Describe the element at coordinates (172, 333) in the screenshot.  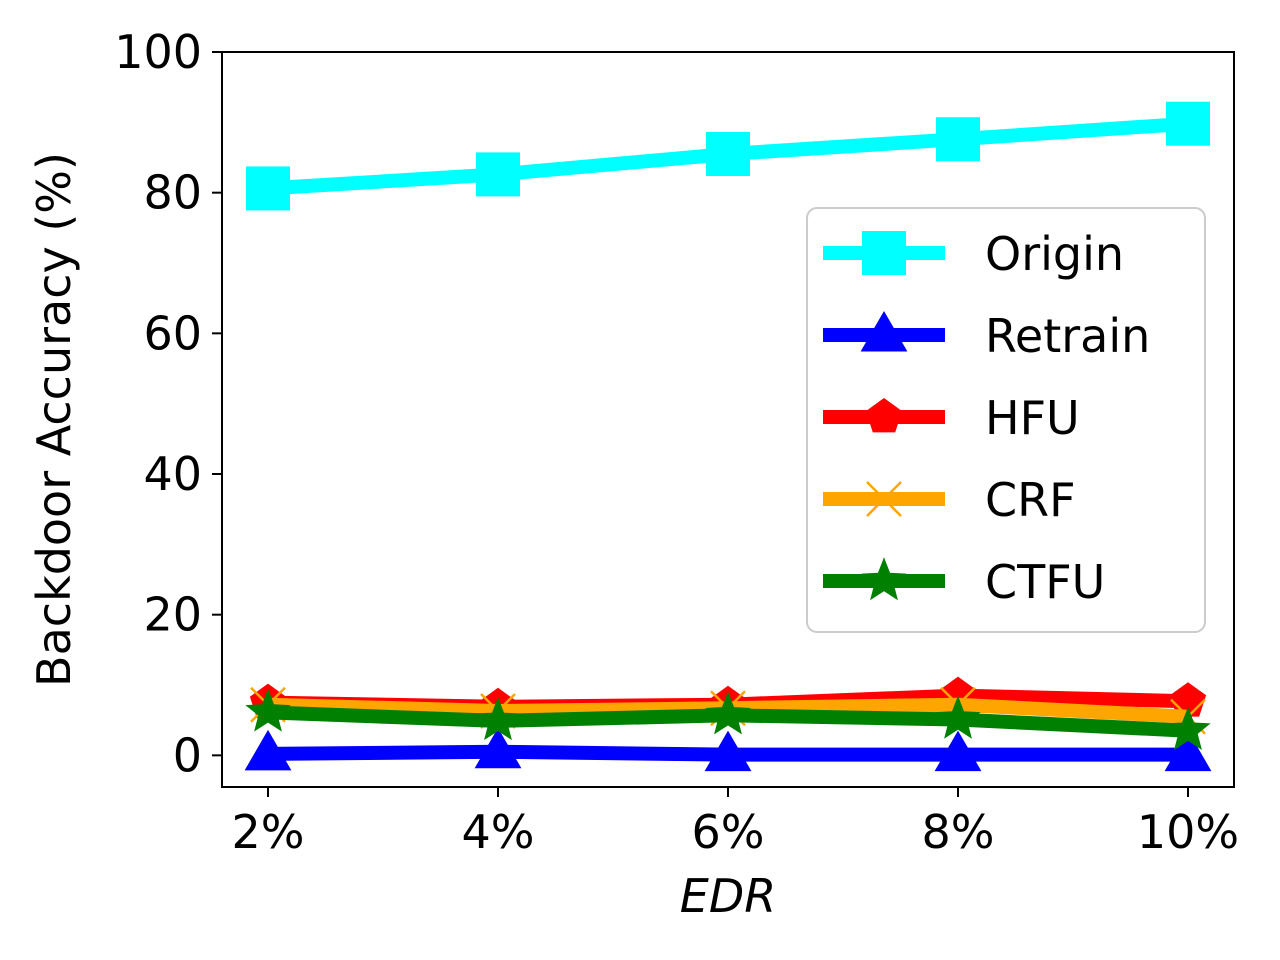
I see `y-tick-label: 60` at that location.